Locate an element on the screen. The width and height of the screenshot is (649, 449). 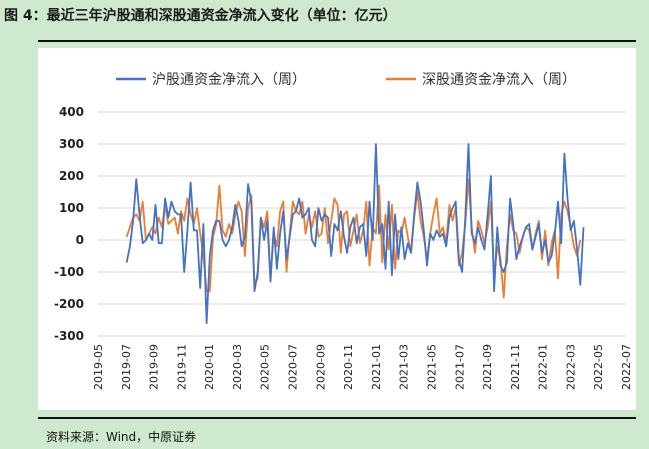
x-tick-label-14: 2021-09 is located at coordinates (487, 367).